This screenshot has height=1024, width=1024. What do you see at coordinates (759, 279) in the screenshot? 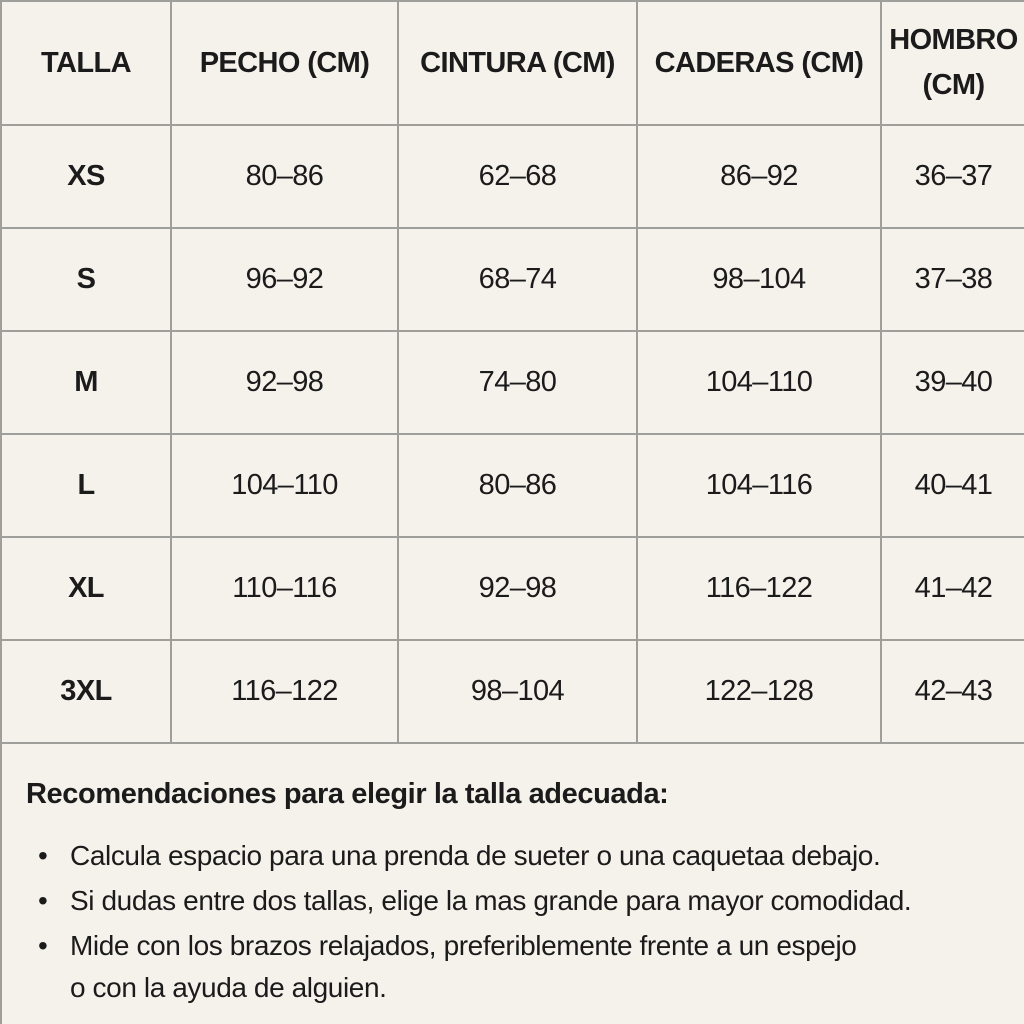
I see `caderas-value: 98–104` at bounding box center [759, 279].